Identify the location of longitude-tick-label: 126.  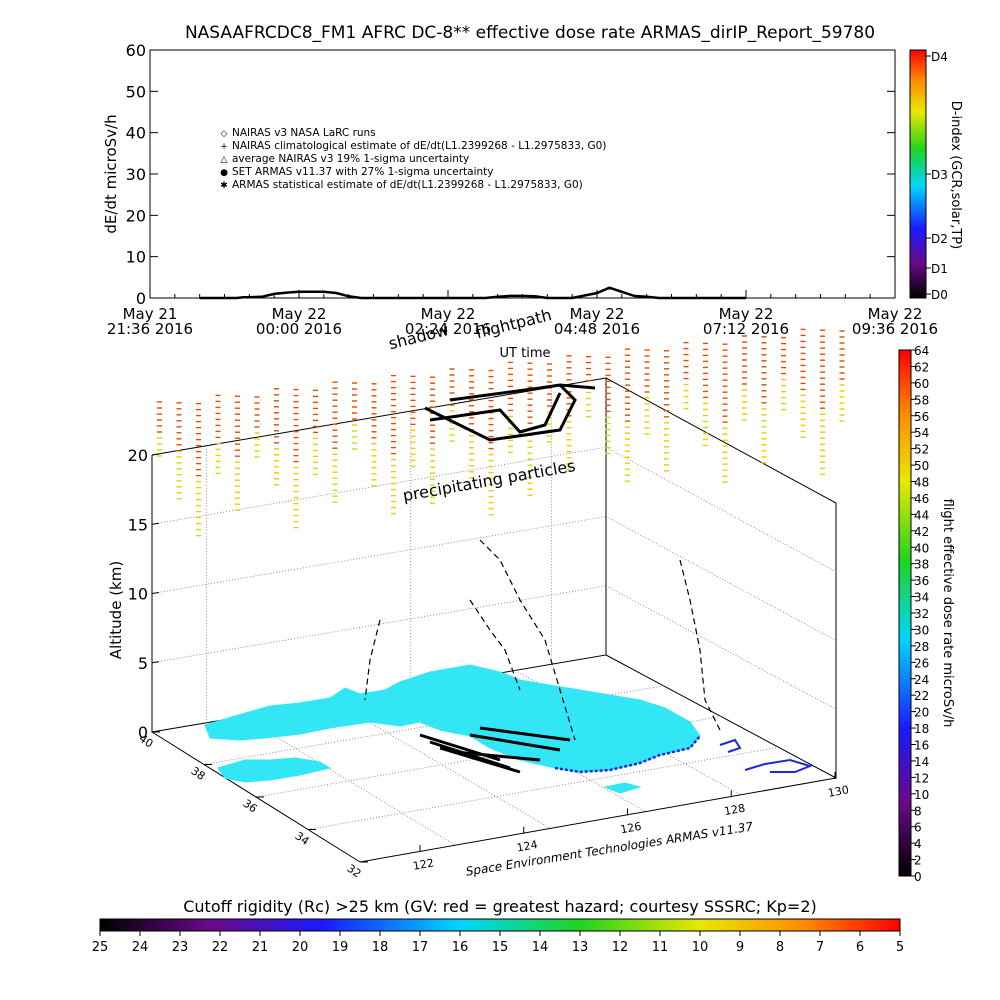
(630, 828).